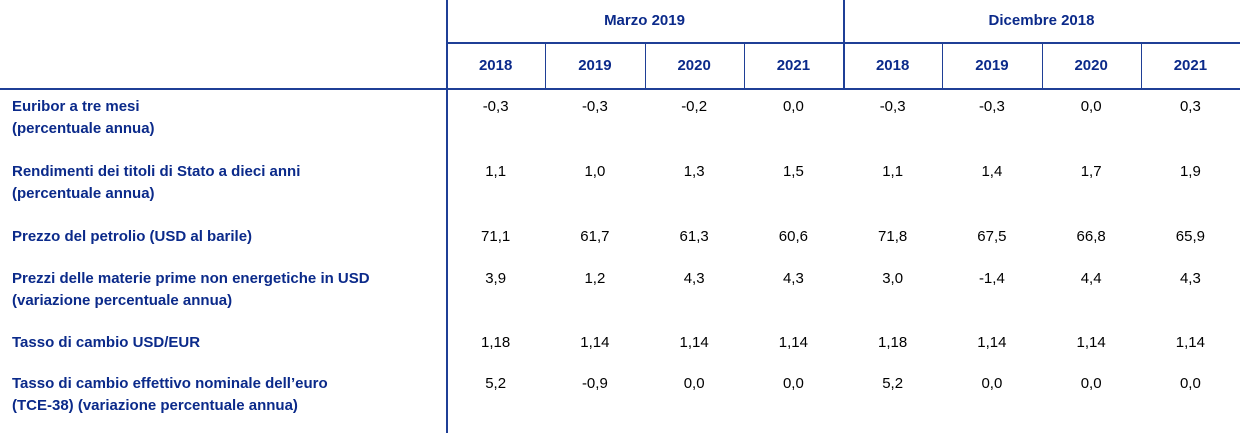 Image resolution: width=1240 pixels, height=433 pixels. What do you see at coordinates (496, 236) in the screenshot?
I see `cell-value: 71,1` at bounding box center [496, 236].